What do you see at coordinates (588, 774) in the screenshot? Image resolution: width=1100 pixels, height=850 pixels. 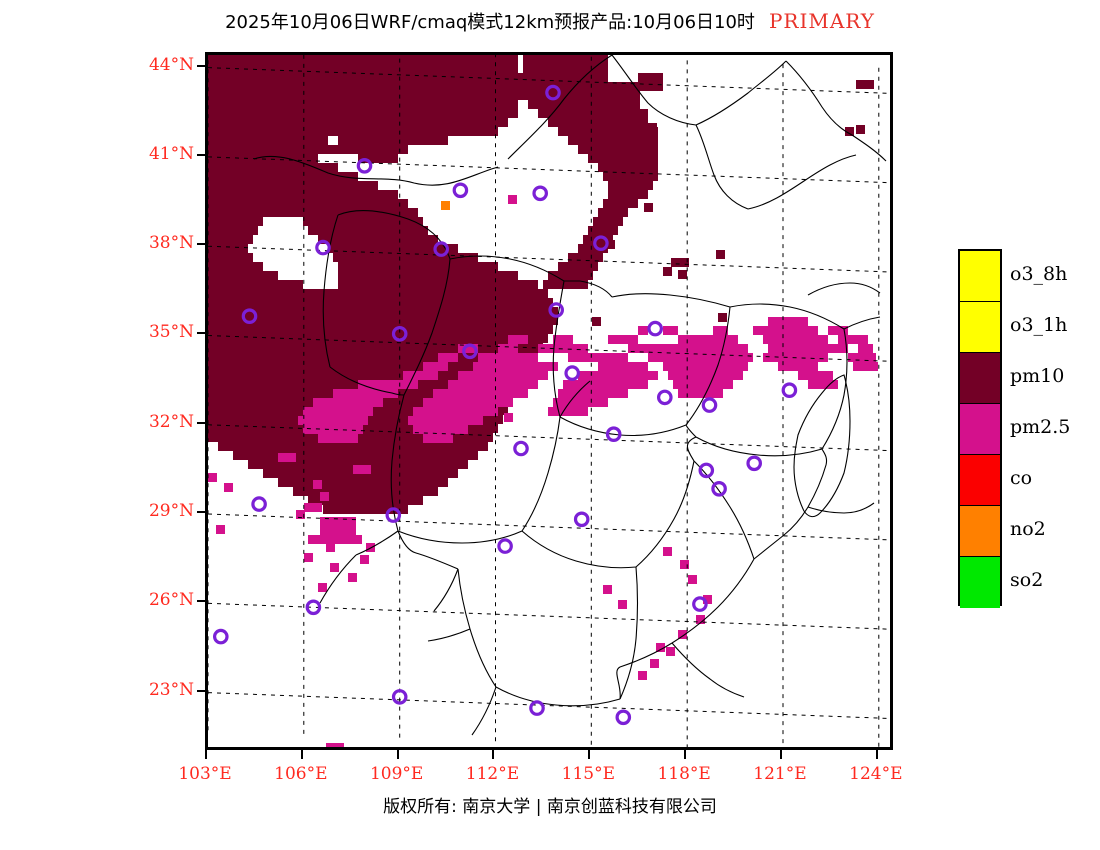 I see `lon-tick-label: 115°E` at bounding box center [588, 774].